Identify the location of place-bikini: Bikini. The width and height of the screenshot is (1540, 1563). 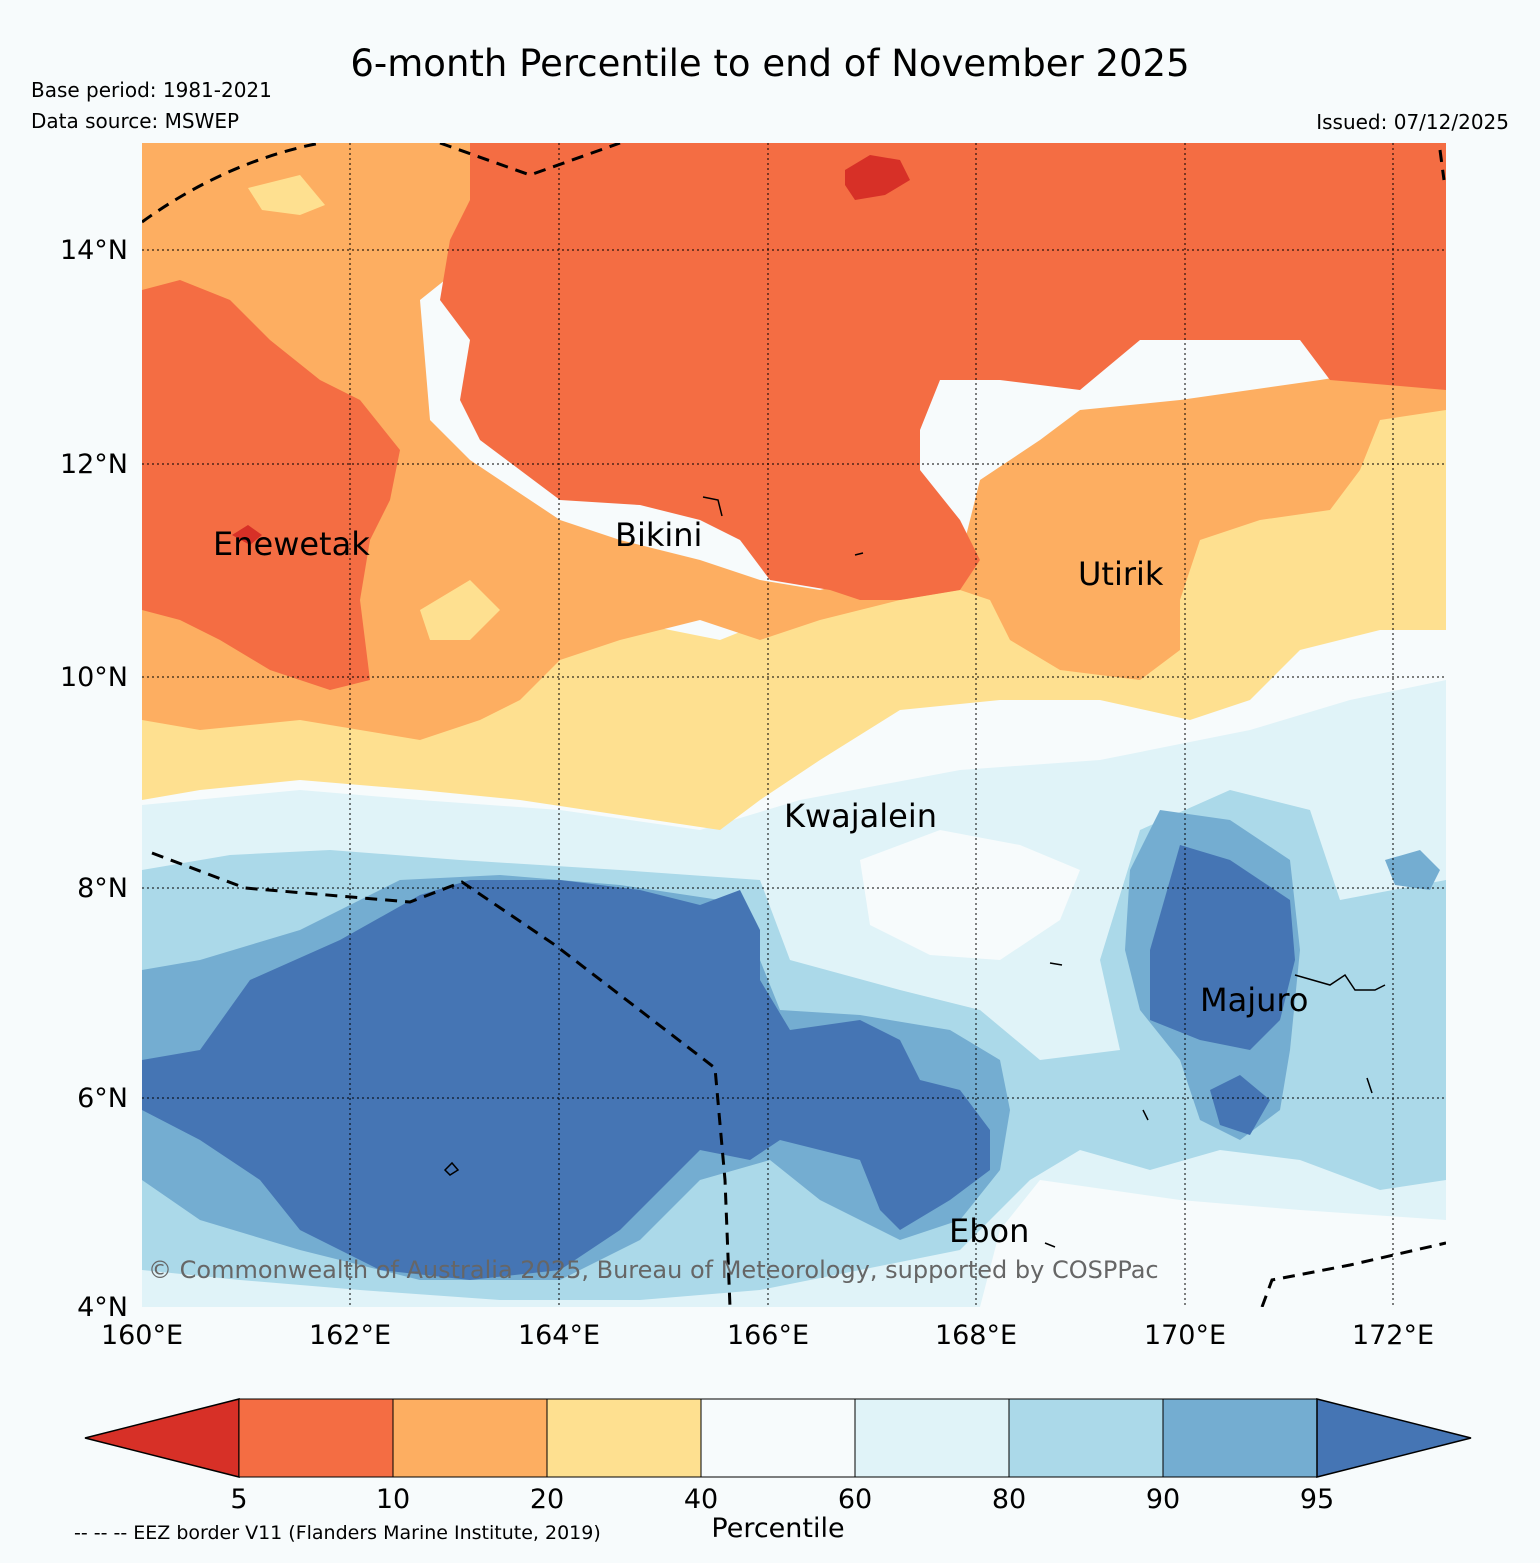
(658, 535).